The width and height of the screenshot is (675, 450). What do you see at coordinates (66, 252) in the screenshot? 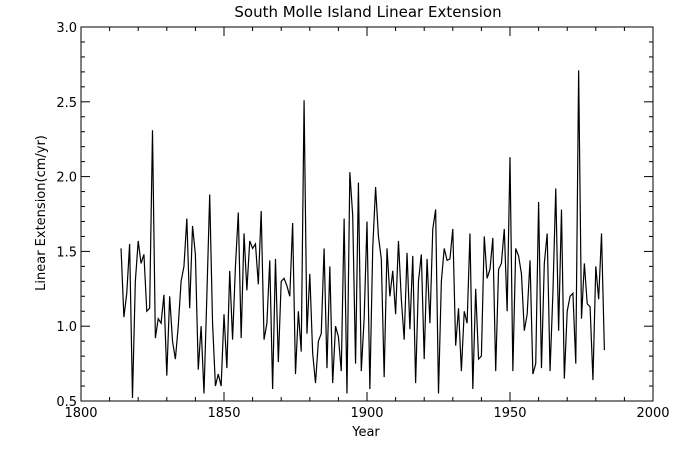
I see `y-tick-label: 1.5` at bounding box center [66, 252].